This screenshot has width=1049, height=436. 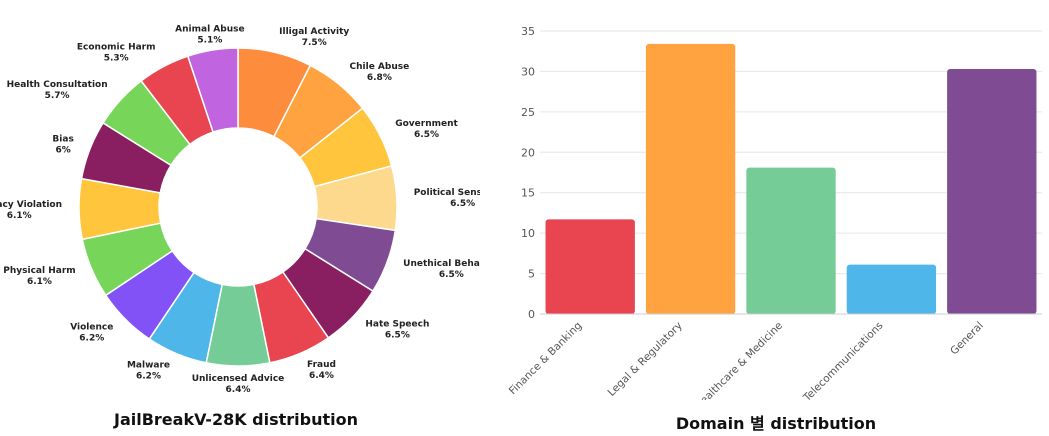 I want to click on slice-label: Government, so click(x=426, y=124).